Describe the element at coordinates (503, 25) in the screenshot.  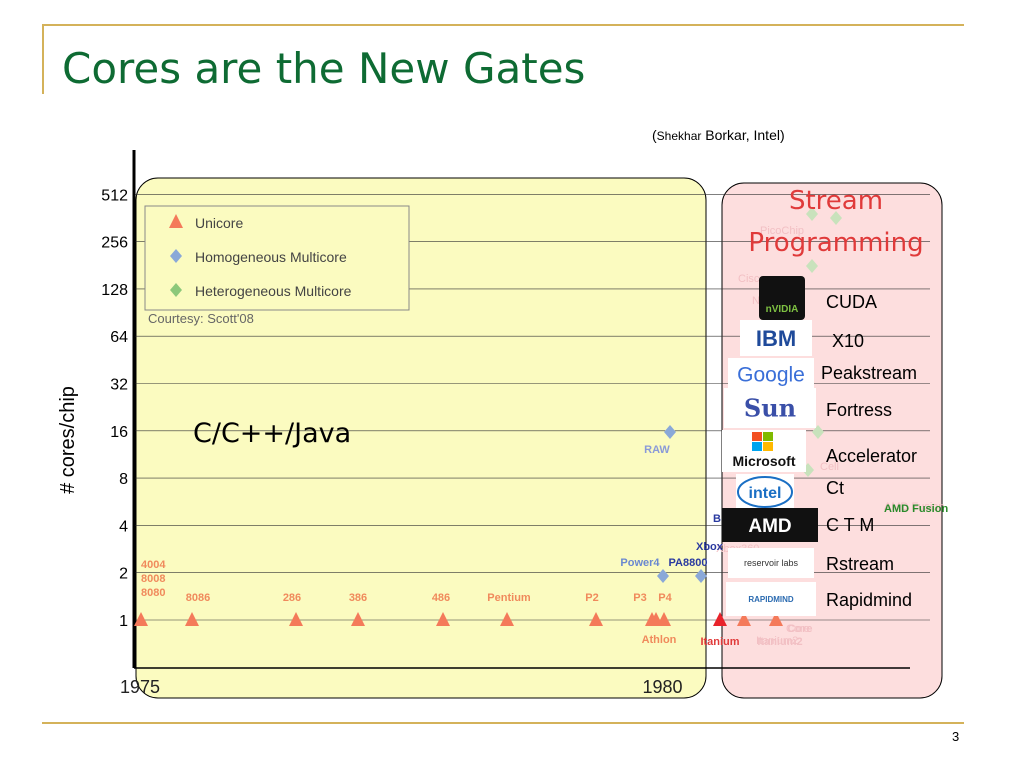
I see `frame-top-line` at that location.